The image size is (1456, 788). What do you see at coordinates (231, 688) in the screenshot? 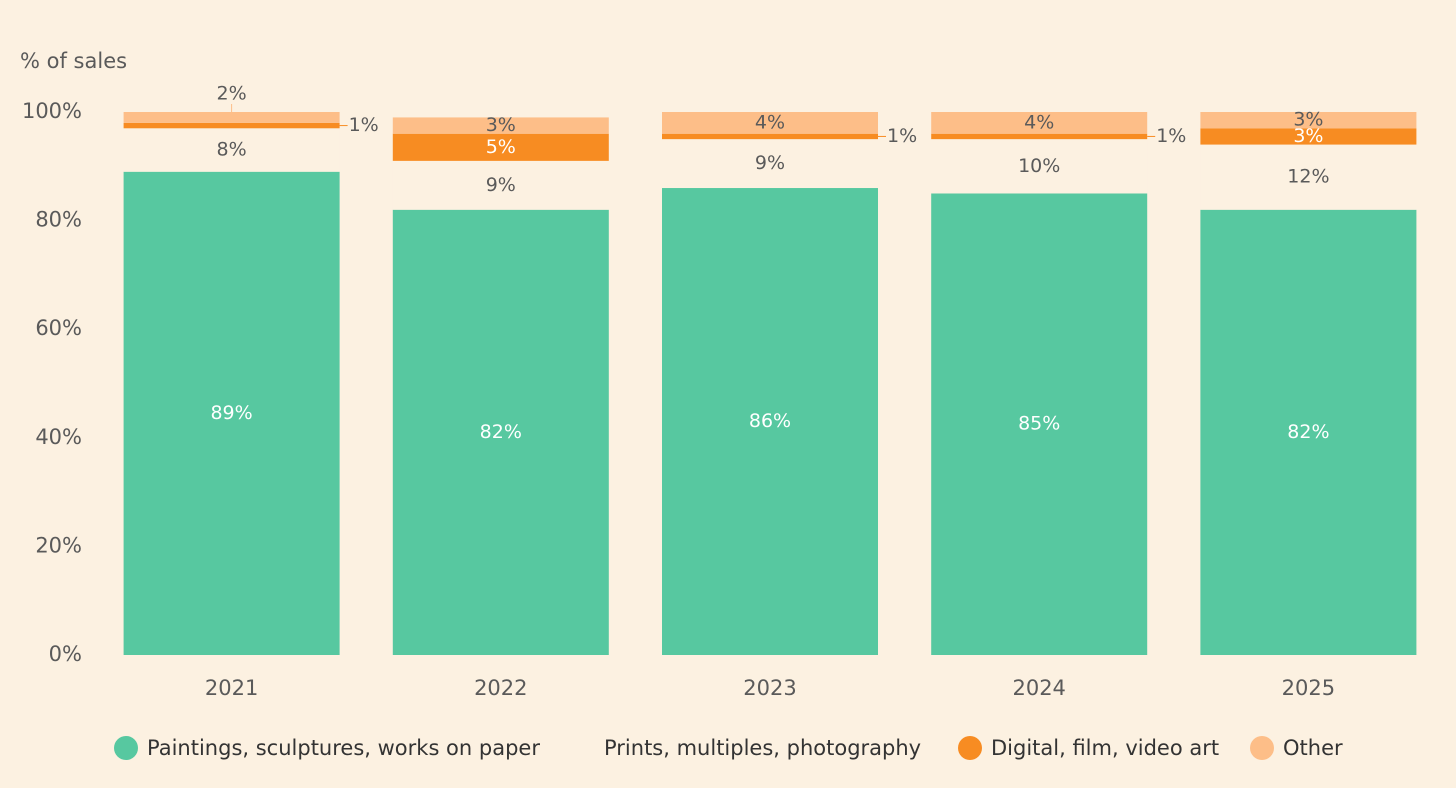
I see `x-tick-label: 2021` at bounding box center [231, 688].